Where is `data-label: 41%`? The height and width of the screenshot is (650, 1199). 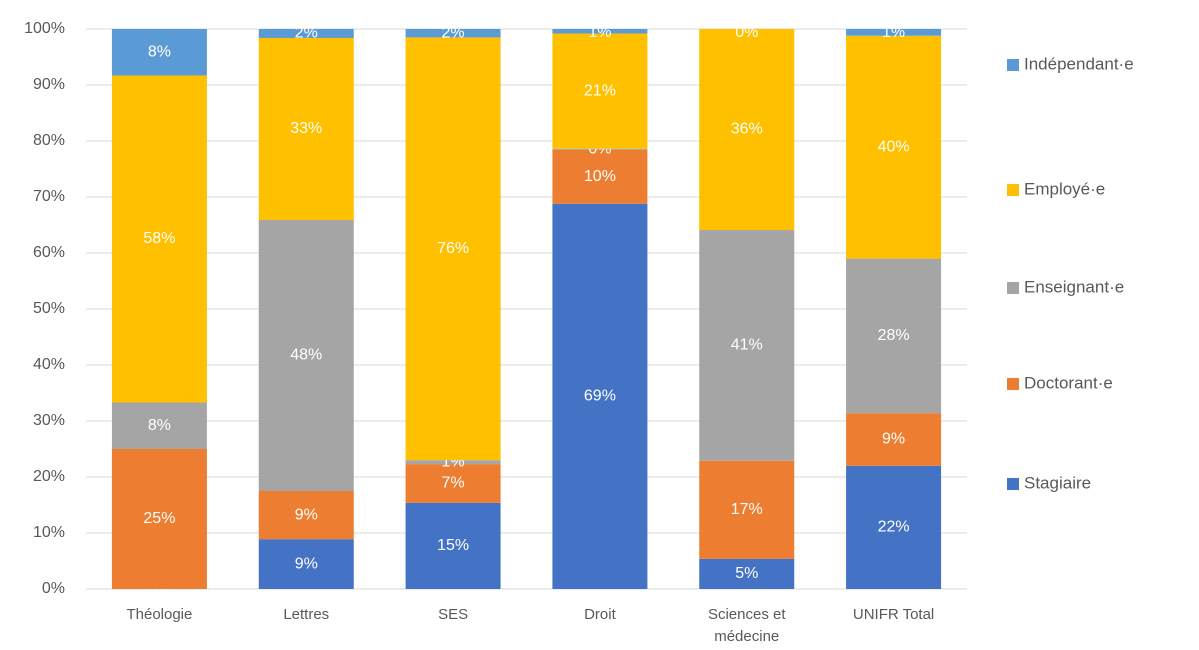
data-label: 41% is located at coordinates (747, 345).